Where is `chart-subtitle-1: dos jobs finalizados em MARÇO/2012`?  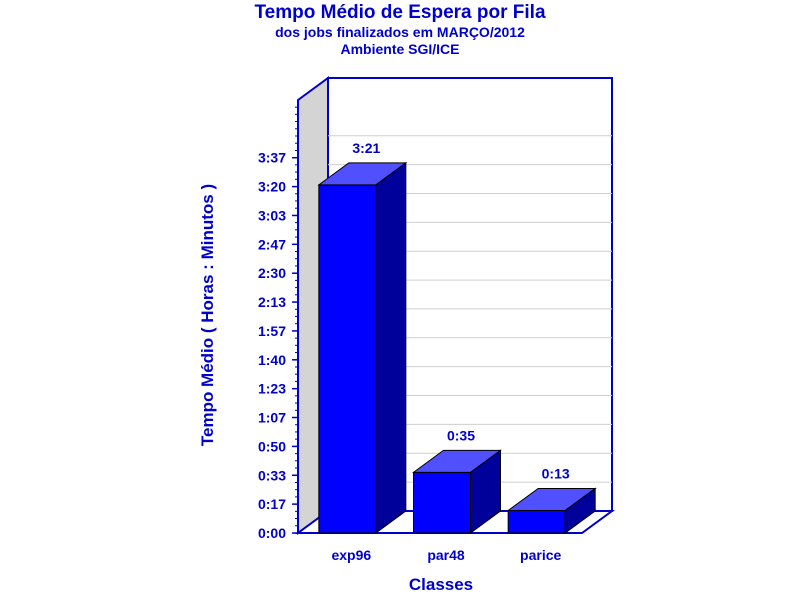
chart-subtitle-1: dos jobs finalizados em MARÇO/2012 is located at coordinates (400, 32).